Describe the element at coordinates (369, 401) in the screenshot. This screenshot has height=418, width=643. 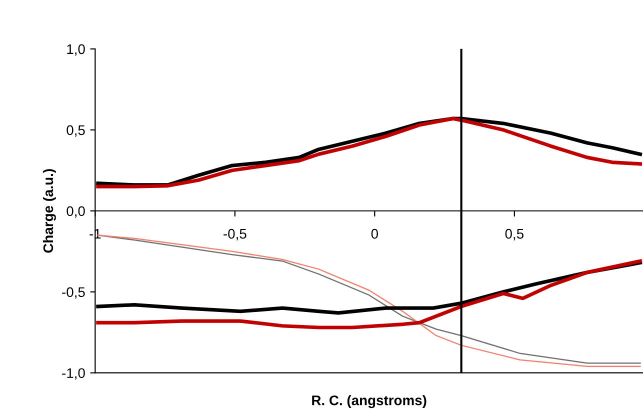
I see `x-axis-title: R. C. (angstroms)` at that location.